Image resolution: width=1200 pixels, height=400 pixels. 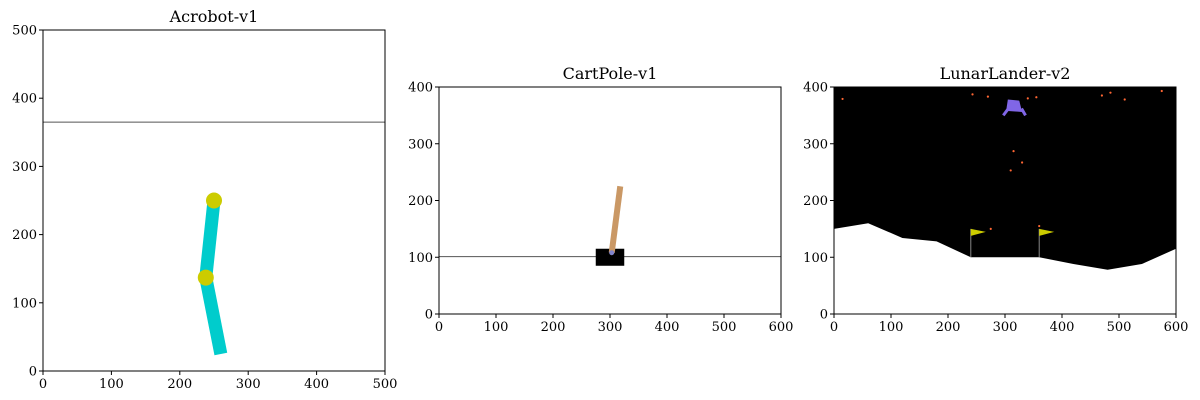 What do you see at coordinates (496, 327) in the screenshot?
I see `cartpole-x-tick-label: 100` at bounding box center [496, 327].